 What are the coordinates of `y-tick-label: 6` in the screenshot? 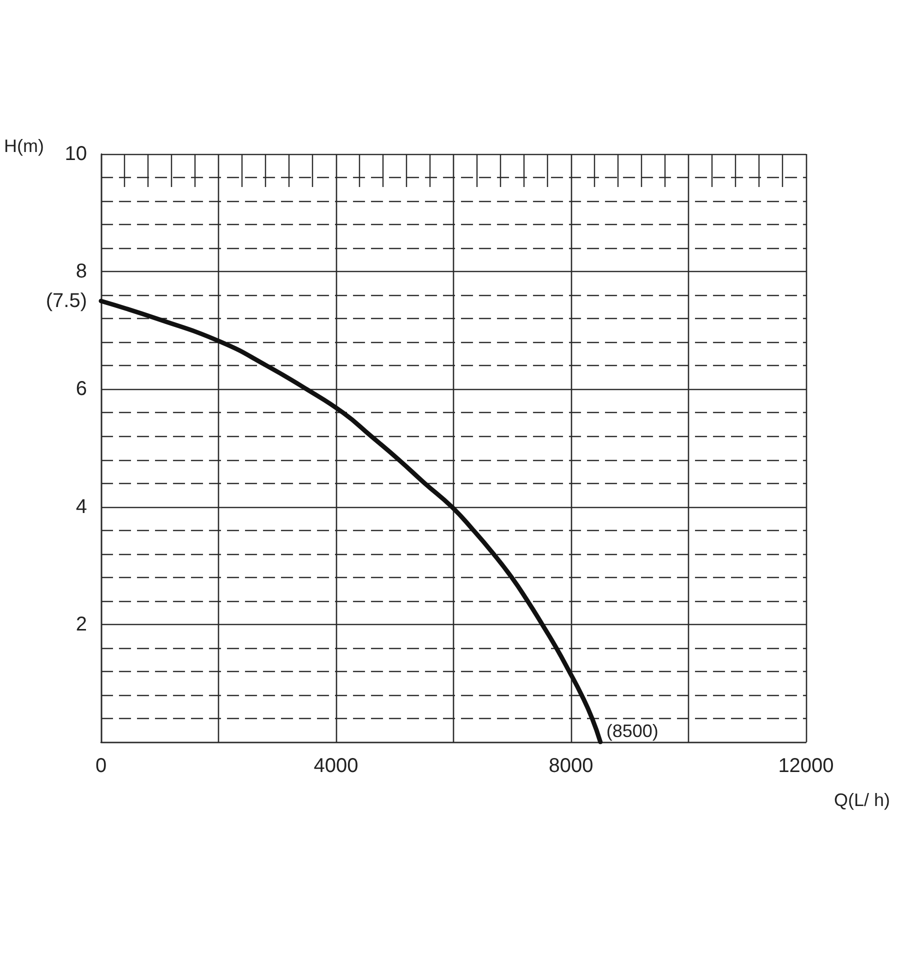 It's located at (81, 389).